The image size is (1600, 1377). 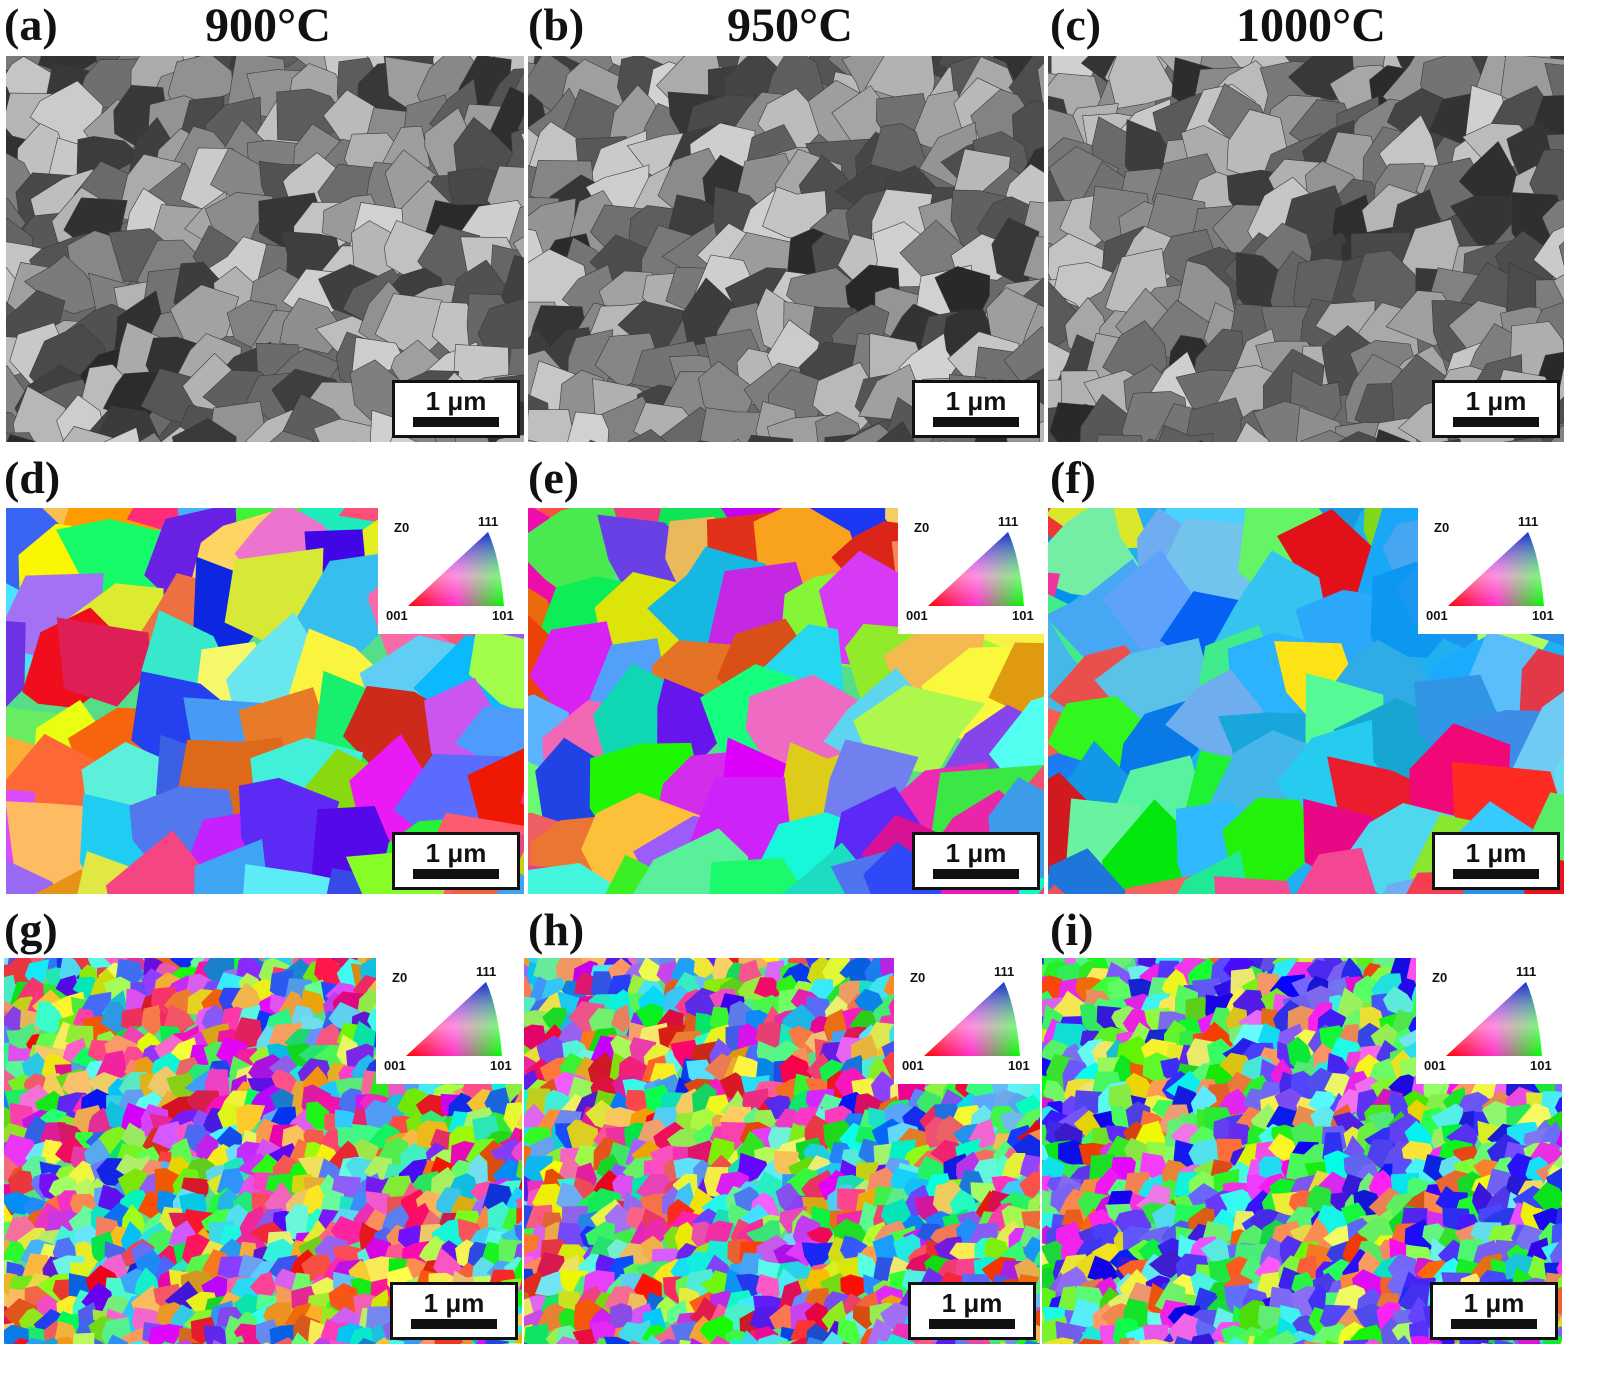 I want to click on panel-label-b: (b), so click(x=556, y=25).